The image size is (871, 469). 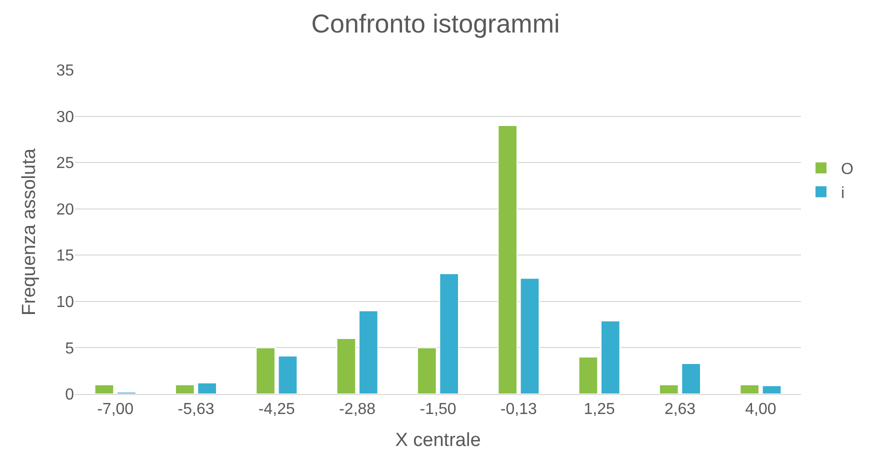 What do you see at coordinates (65, 163) in the screenshot?
I see `y-tick-label: 25` at bounding box center [65, 163].